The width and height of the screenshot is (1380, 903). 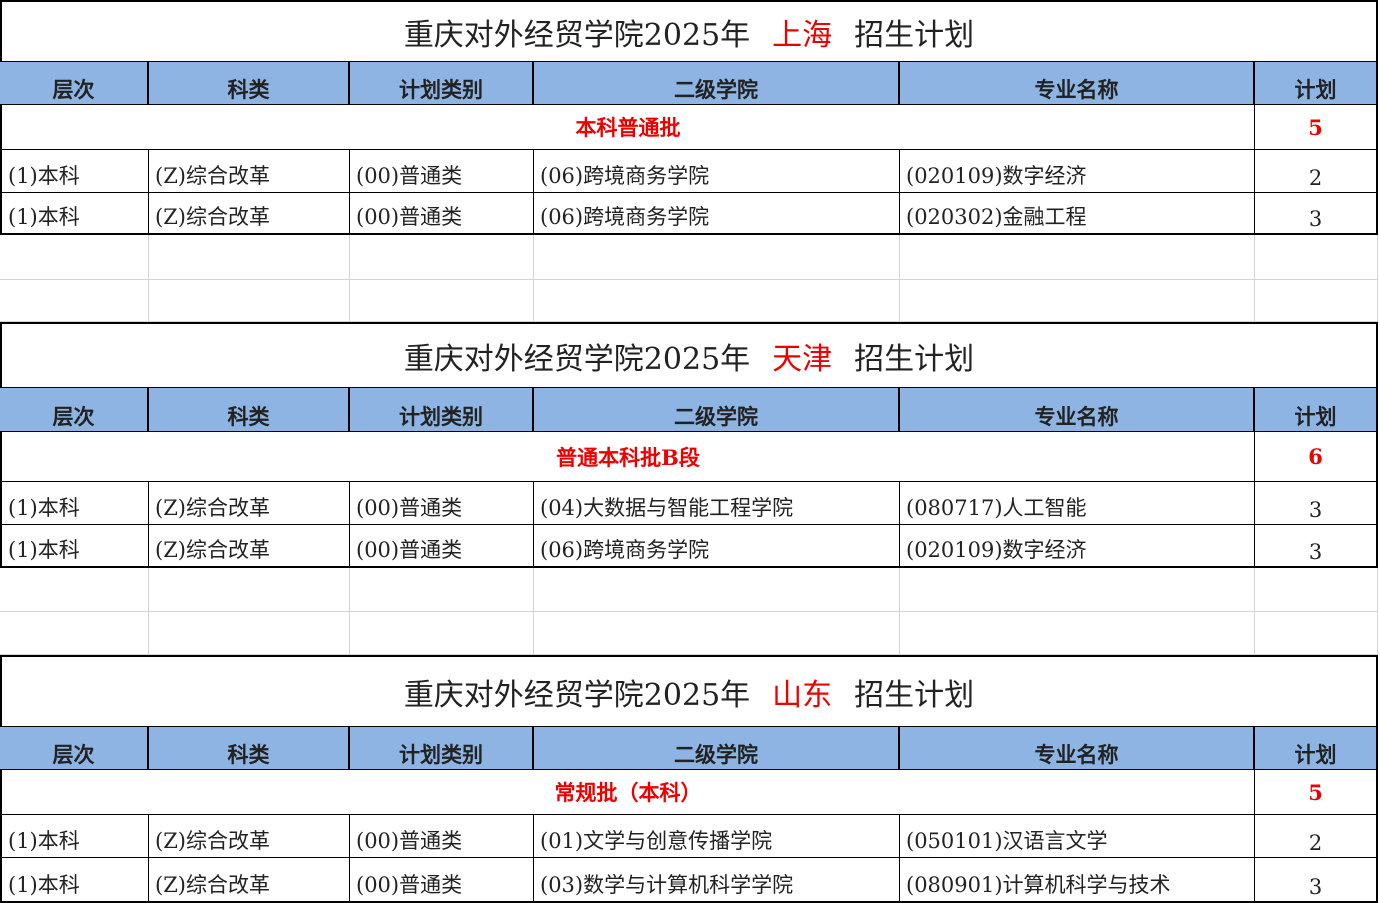 I want to click on cell: (04)大数据与智能工程学院, so click(x=717, y=503).